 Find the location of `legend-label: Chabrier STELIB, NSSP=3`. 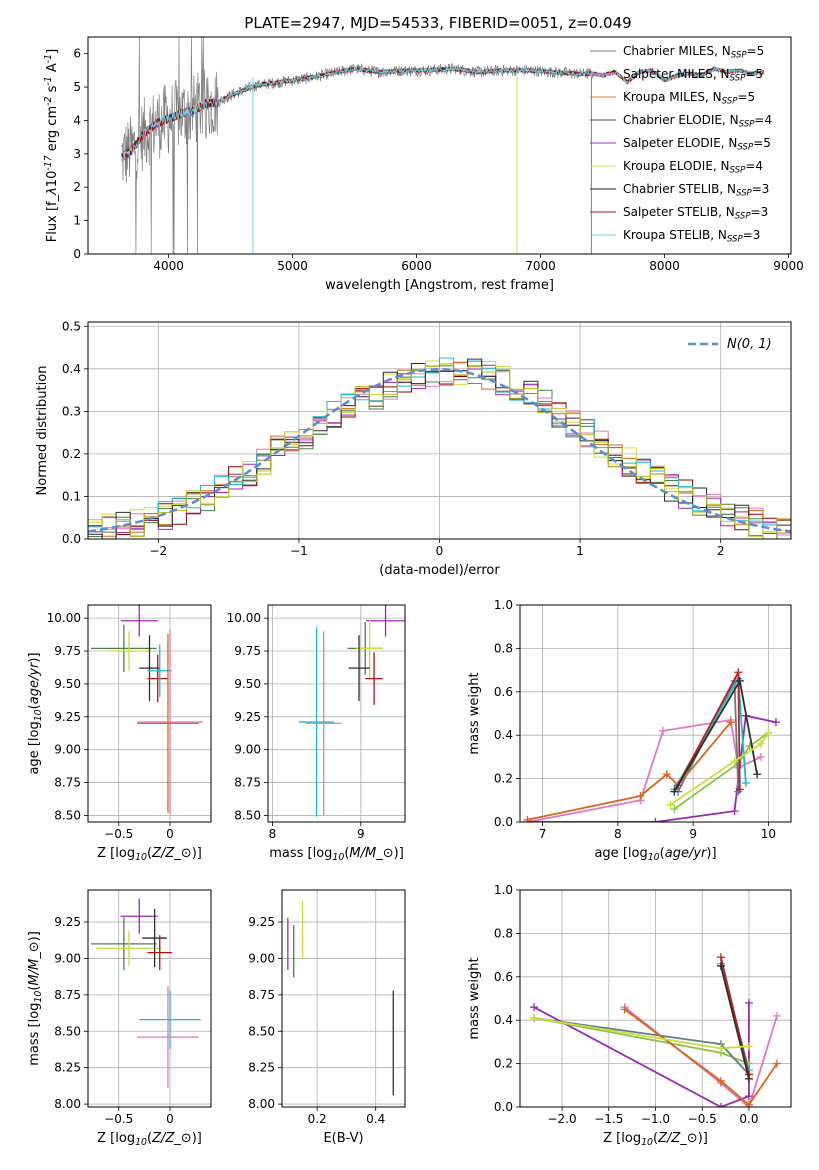

legend-label: Chabrier STELIB, NSSP=3 is located at coordinates (696, 190).